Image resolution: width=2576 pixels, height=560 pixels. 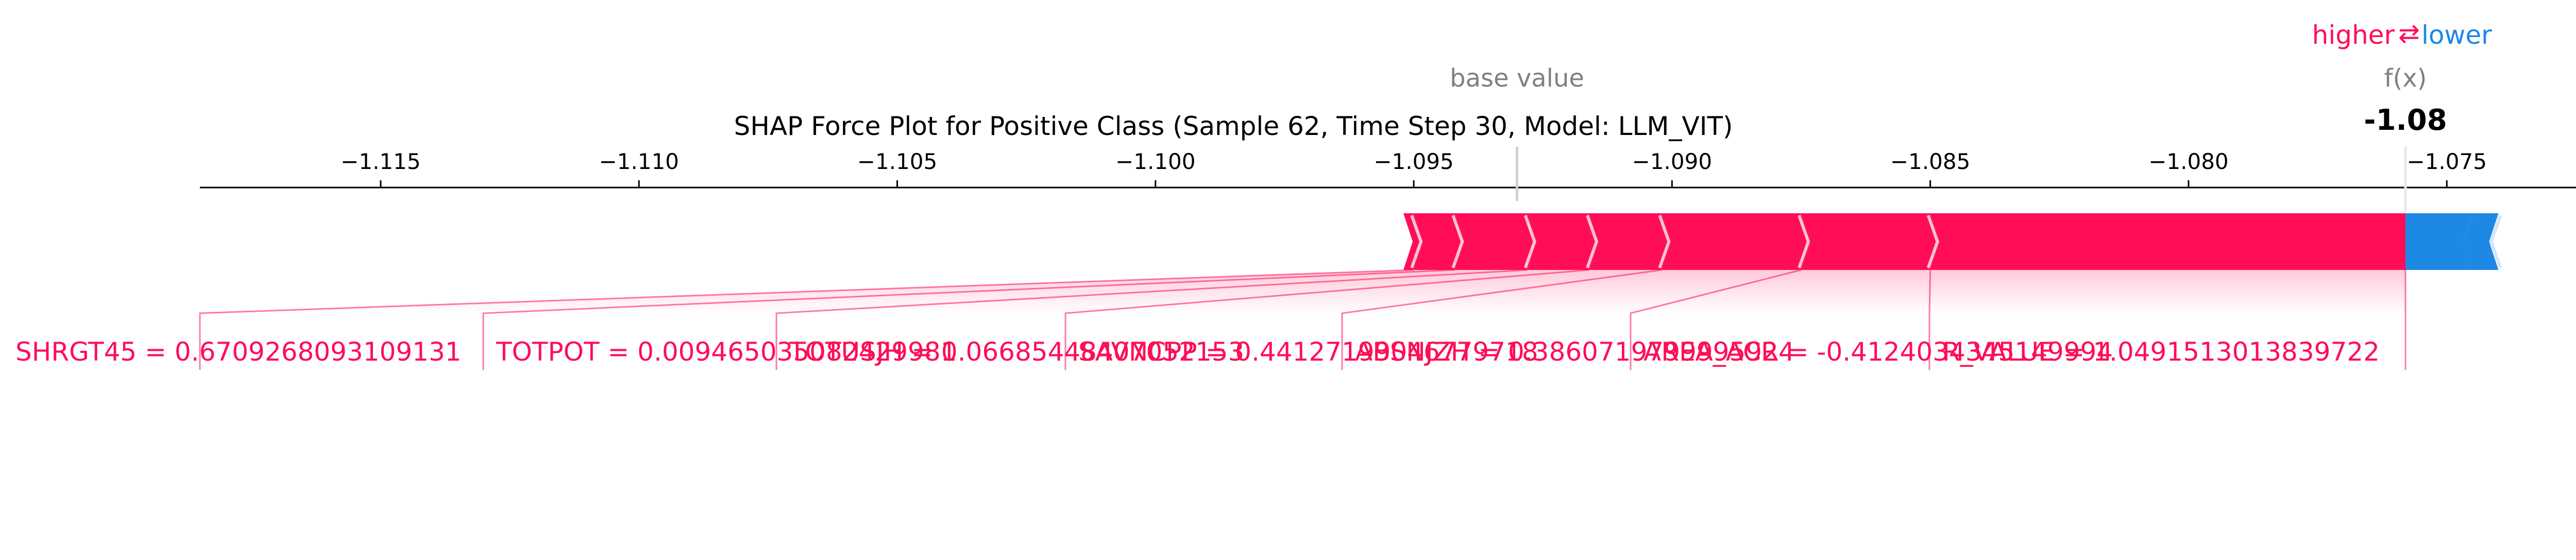 What do you see at coordinates (1308, 352) in the screenshot?
I see `feature-label: SAVNCPP = 0.44127199046779718` at bounding box center [1308, 352].